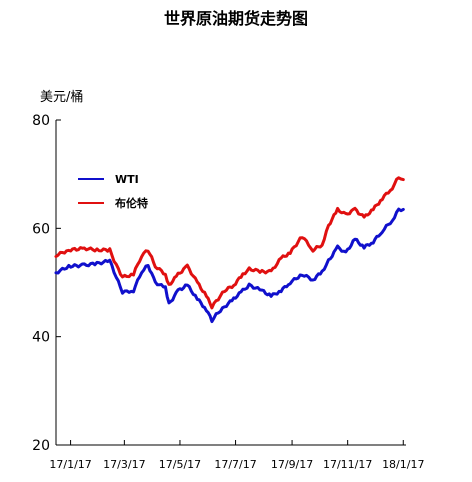 This screenshot has width=472, height=482. Describe the element at coordinates (113, 191) in the screenshot. I see `legend: WTI 布伦特` at that location.